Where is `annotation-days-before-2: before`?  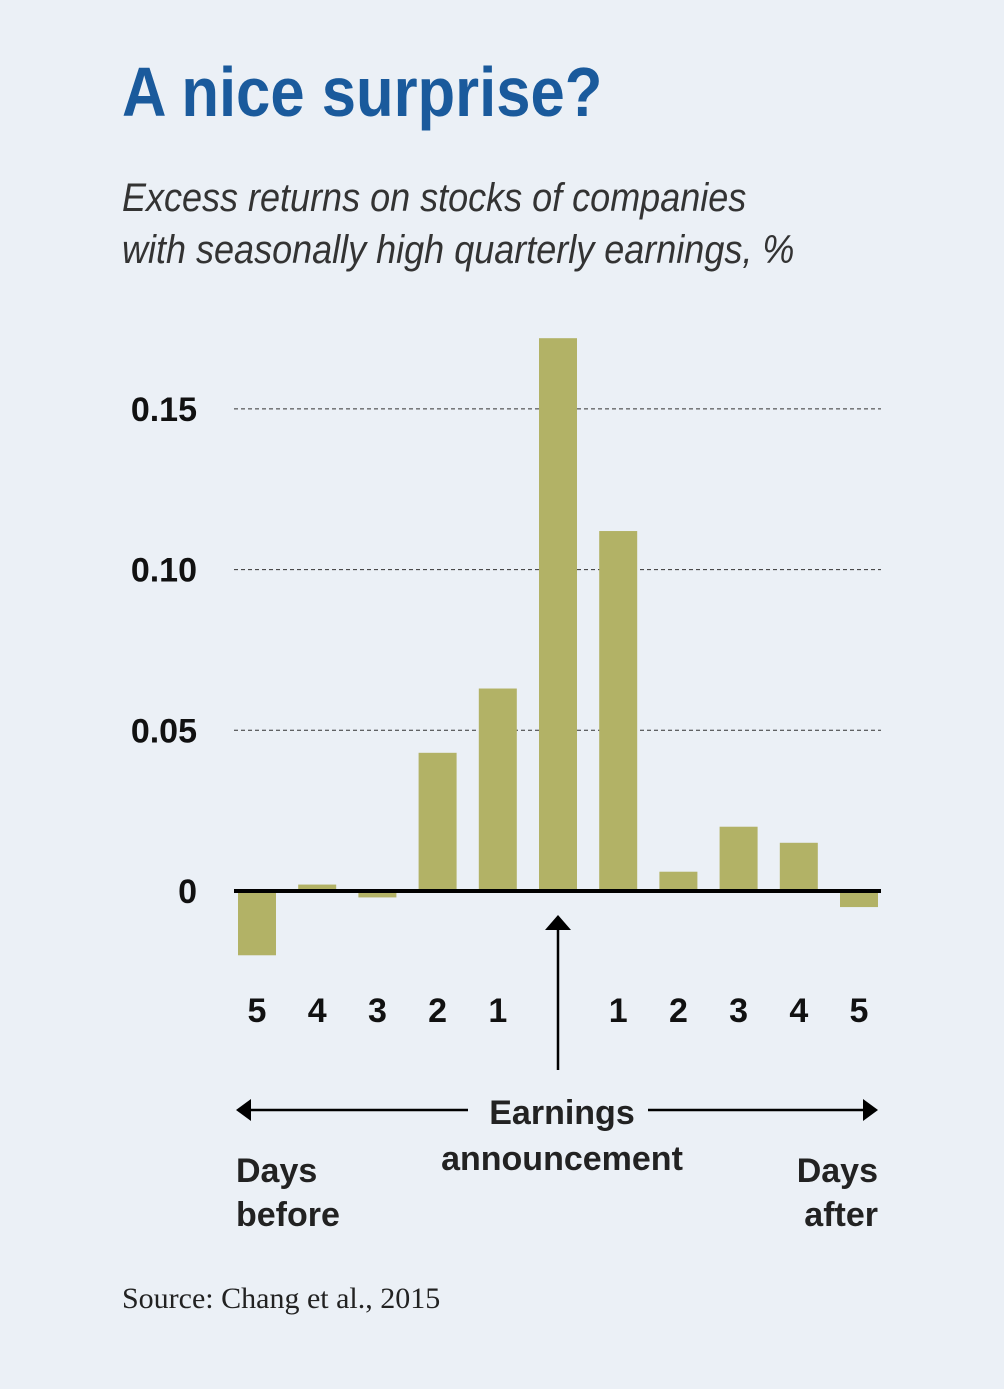 annotation-days-before-2: before is located at coordinates (288, 1215).